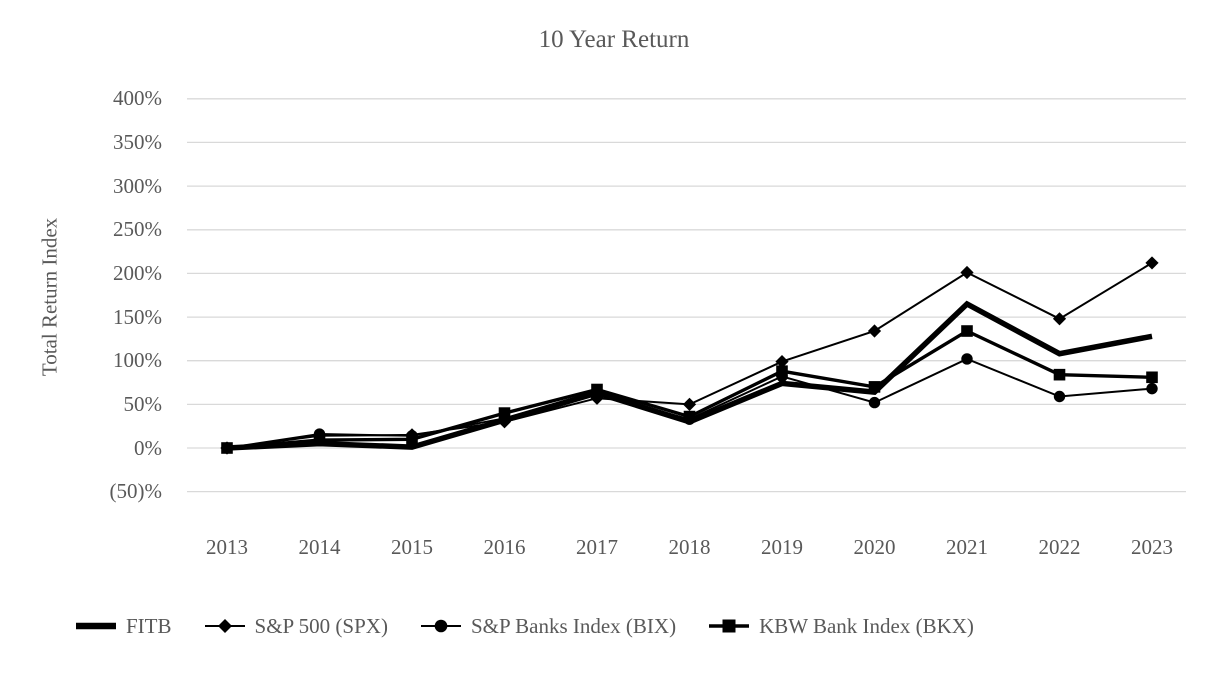 The width and height of the screenshot is (1228, 680). Describe the element at coordinates (321, 625) in the screenshot. I see `legend-label: S&P 500 (SPX)` at that location.